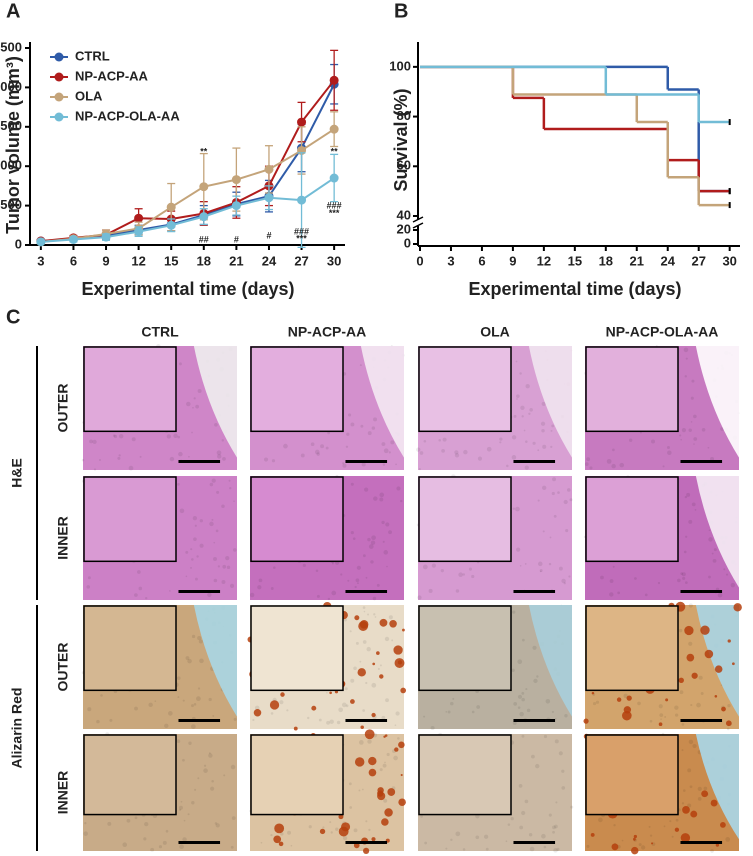 This screenshot has width=753, height=856. I want to click on y-tick-label: 80, so click(404, 115).